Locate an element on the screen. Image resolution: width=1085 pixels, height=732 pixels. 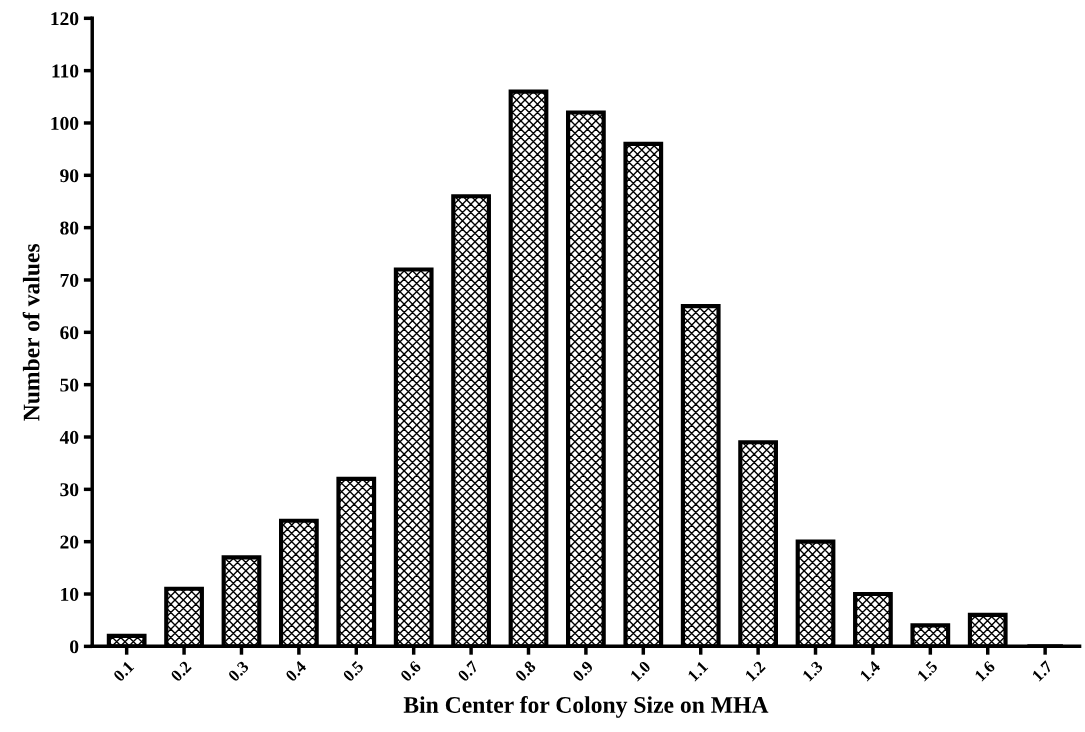
y-tick-label: 90 is located at coordinates (69, 176).